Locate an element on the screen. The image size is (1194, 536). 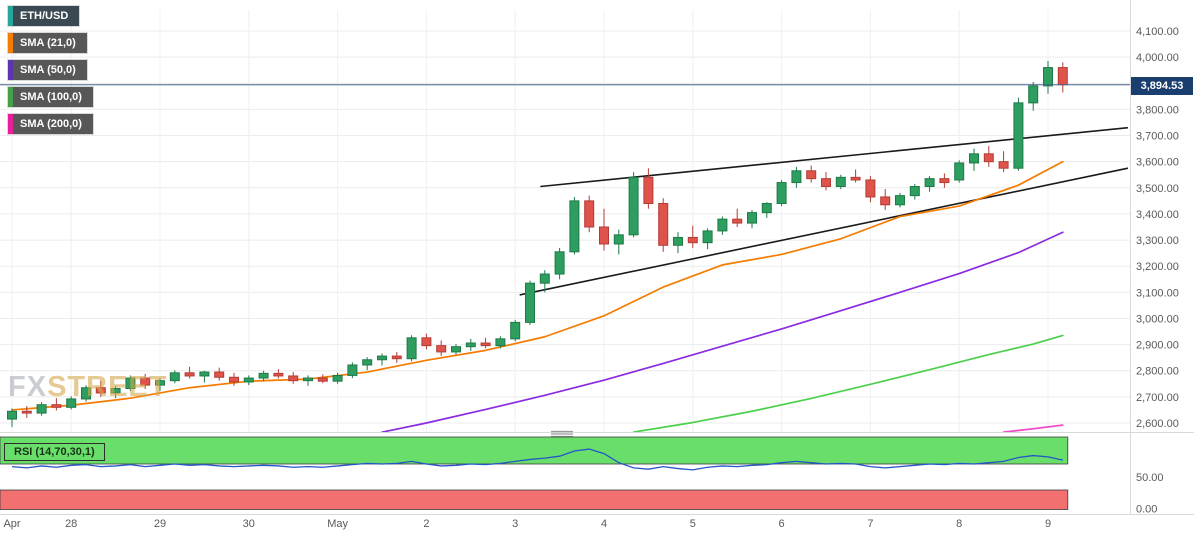
sma-50-label: SMA (50,0) is located at coordinates (48, 70).